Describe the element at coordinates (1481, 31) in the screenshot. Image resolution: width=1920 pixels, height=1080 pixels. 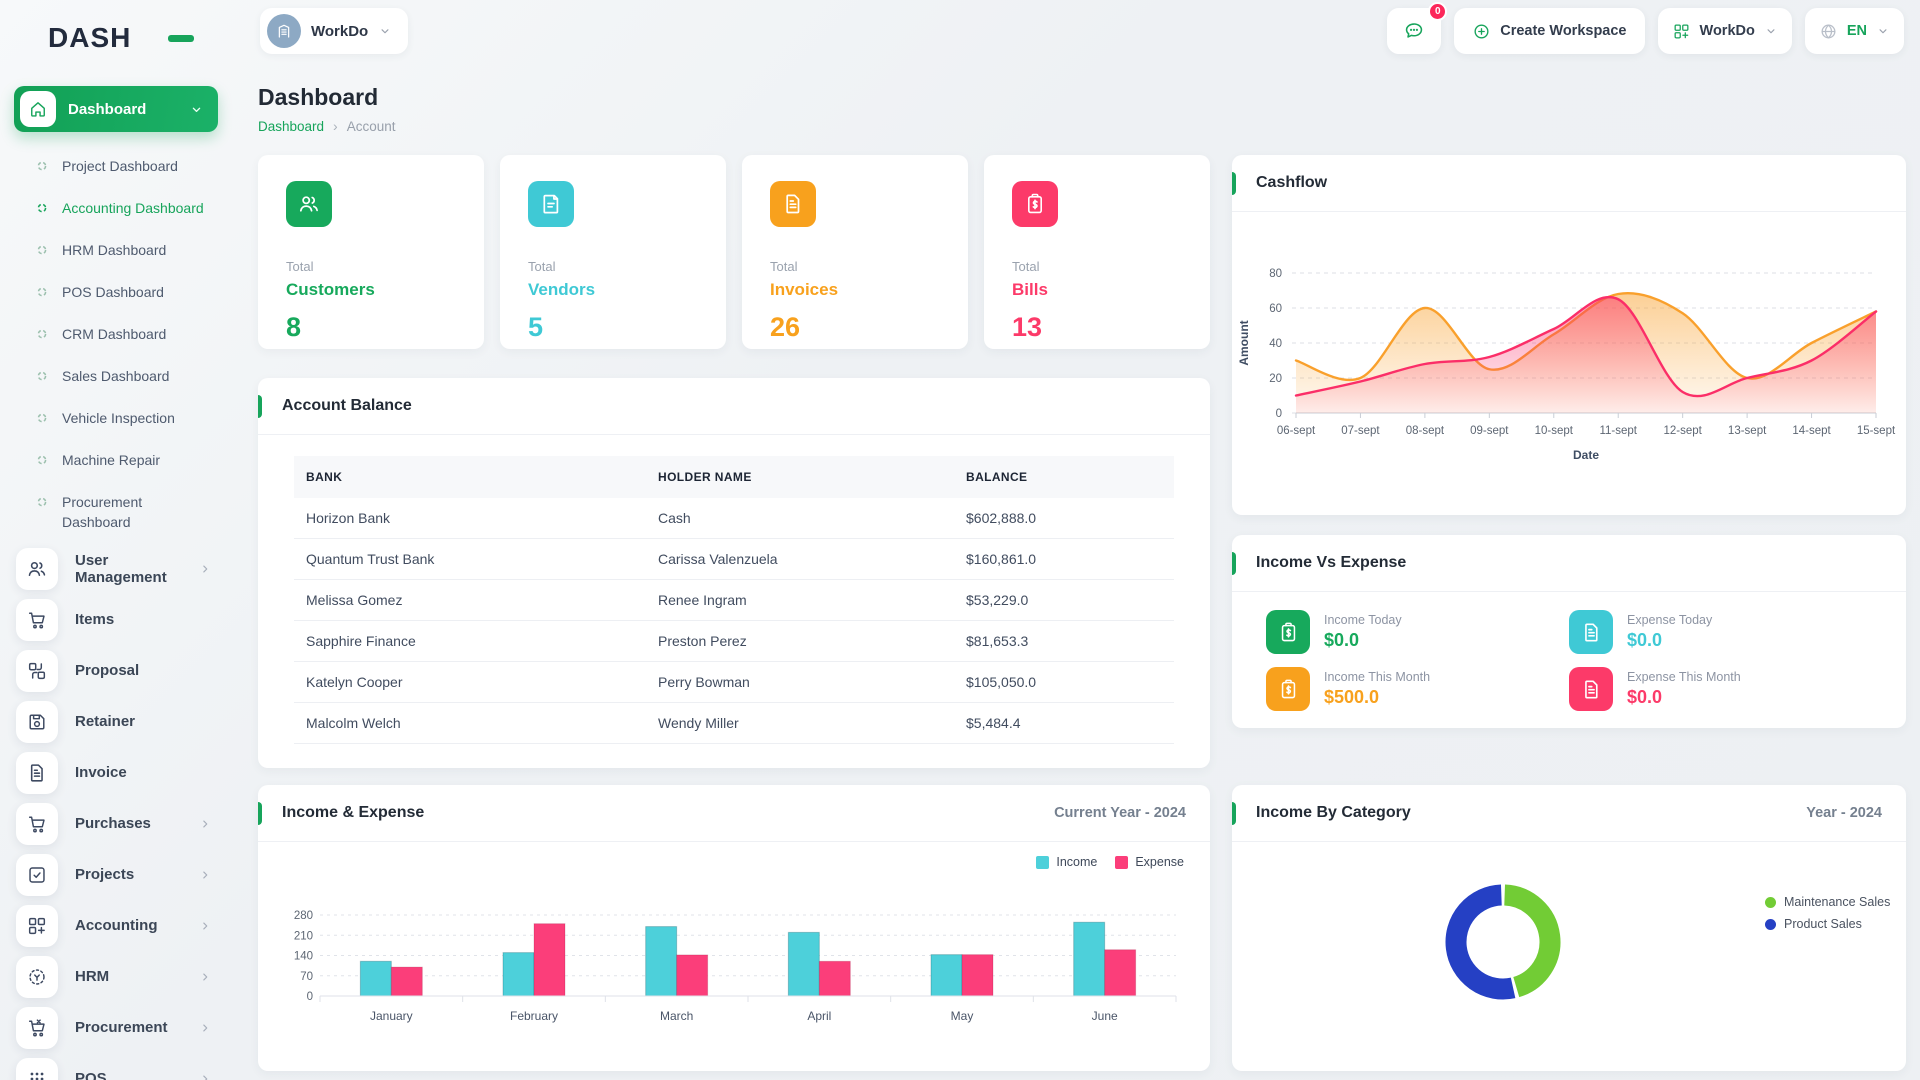
I see `plus-circle-icon` at that location.